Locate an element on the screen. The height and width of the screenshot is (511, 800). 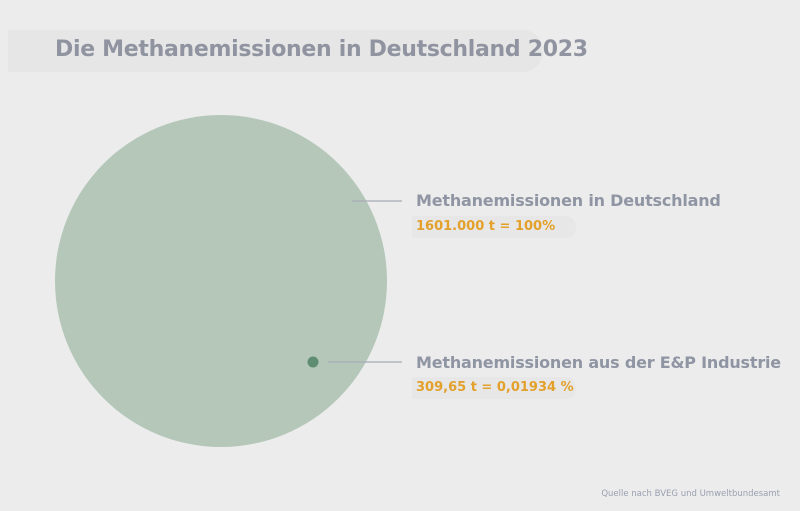
series-label-ep: Methanemissionen aus der E&P Industrie is located at coordinates (598, 362).